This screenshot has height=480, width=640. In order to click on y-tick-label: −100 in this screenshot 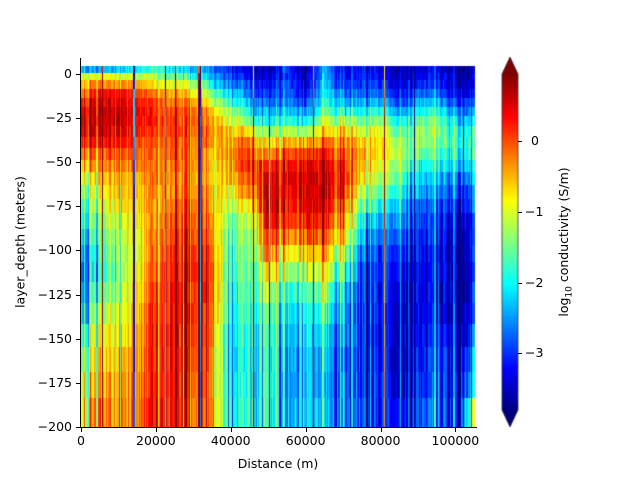, I will do `click(54, 250)`.